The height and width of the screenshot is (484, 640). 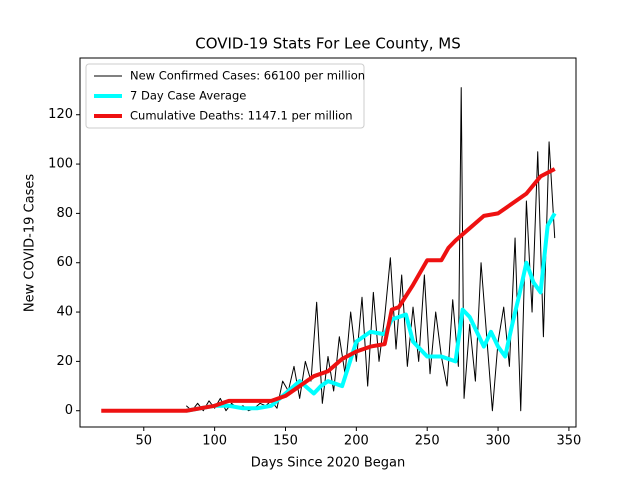 I want to click on chart-title: COVID-19 Stats For Lee County, MS, so click(x=328, y=44).